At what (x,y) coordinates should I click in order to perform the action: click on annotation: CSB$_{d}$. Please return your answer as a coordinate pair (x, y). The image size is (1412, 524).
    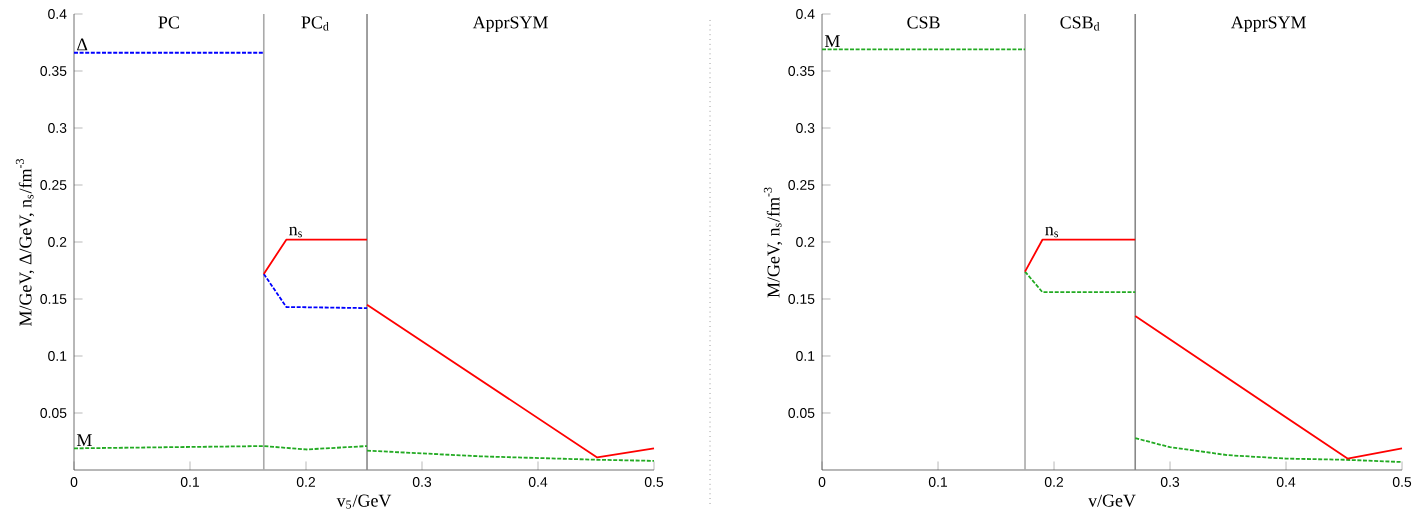
    Looking at the image, I should click on (1080, 23).